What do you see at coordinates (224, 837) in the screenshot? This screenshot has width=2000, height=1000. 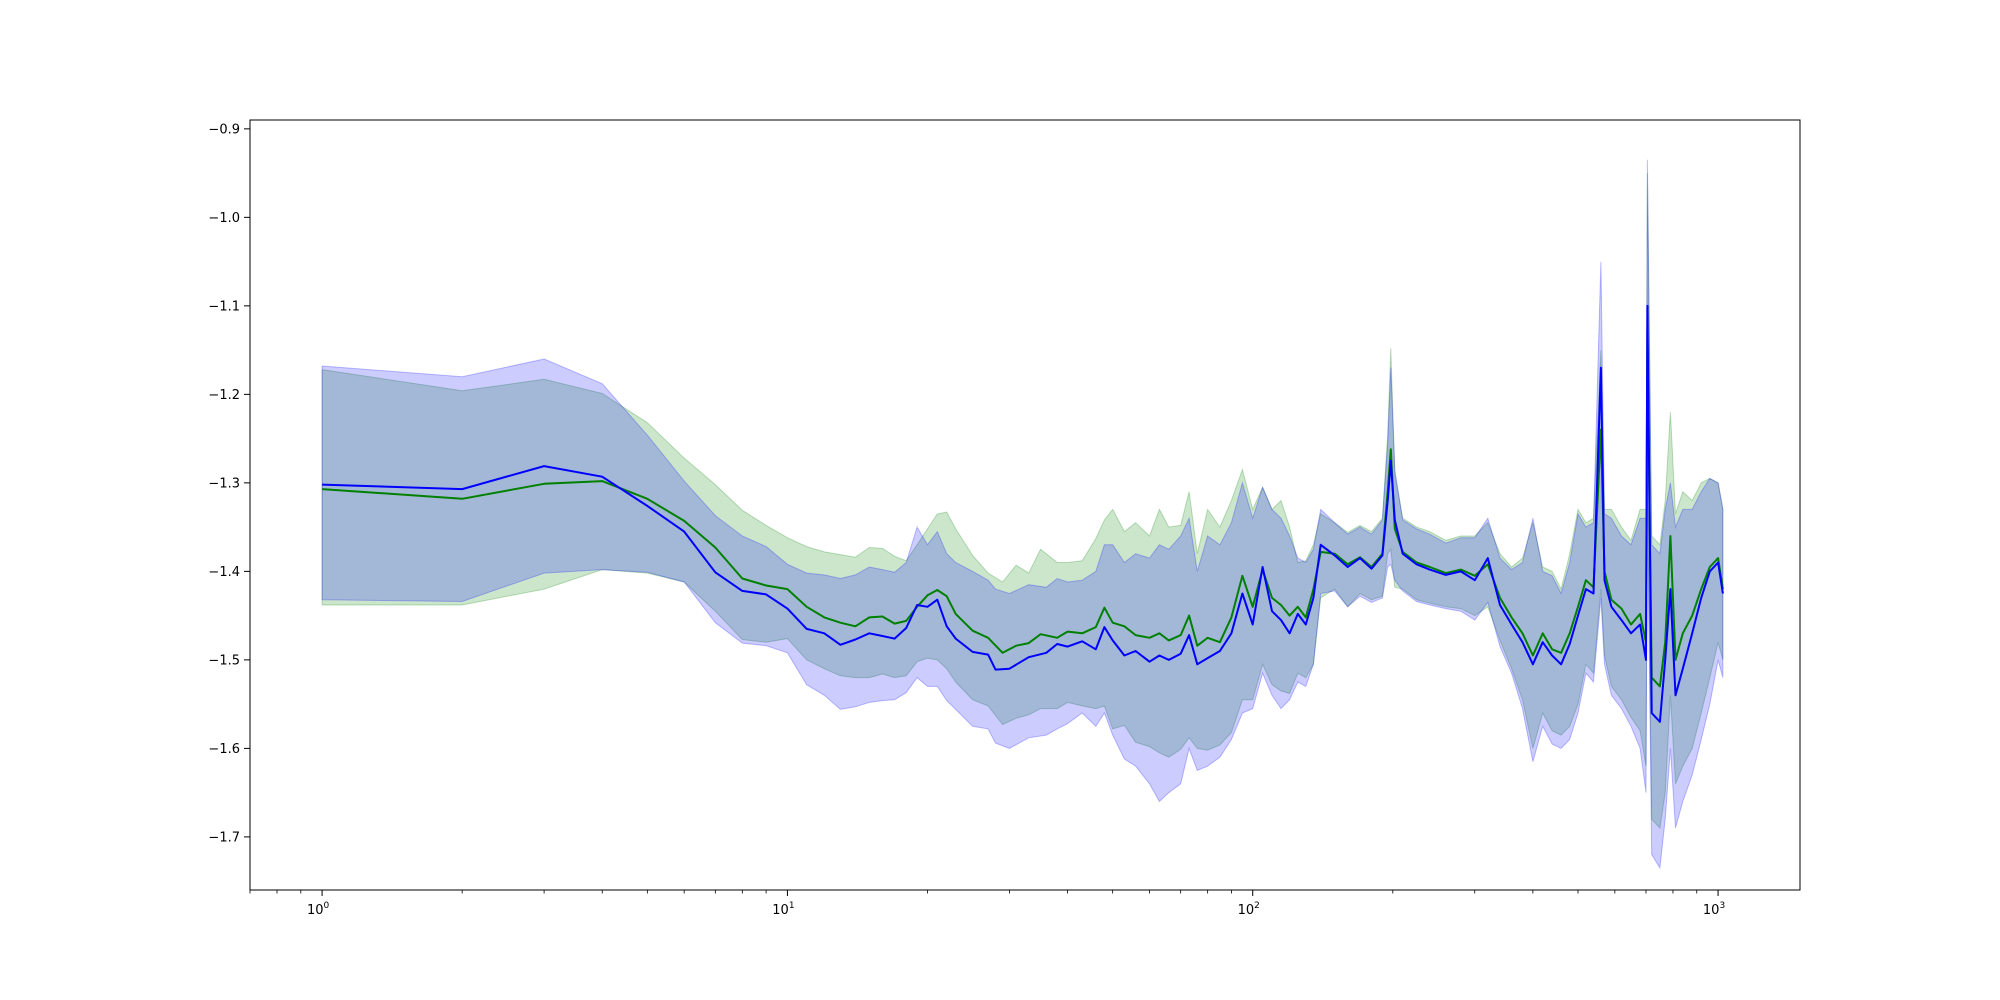 I see `y-tick-label: −1.7` at bounding box center [224, 837].